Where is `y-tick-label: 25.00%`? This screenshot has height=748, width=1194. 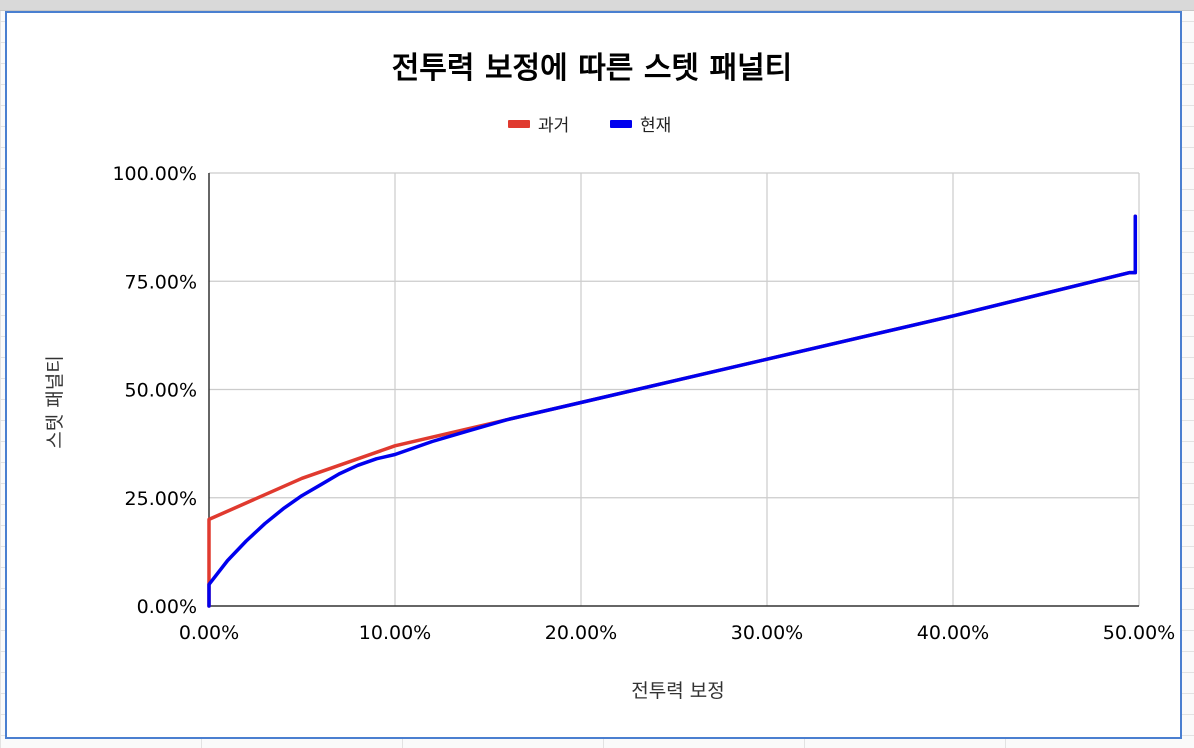
y-tick-label: 25.00% is located at coordinates (161, 499).